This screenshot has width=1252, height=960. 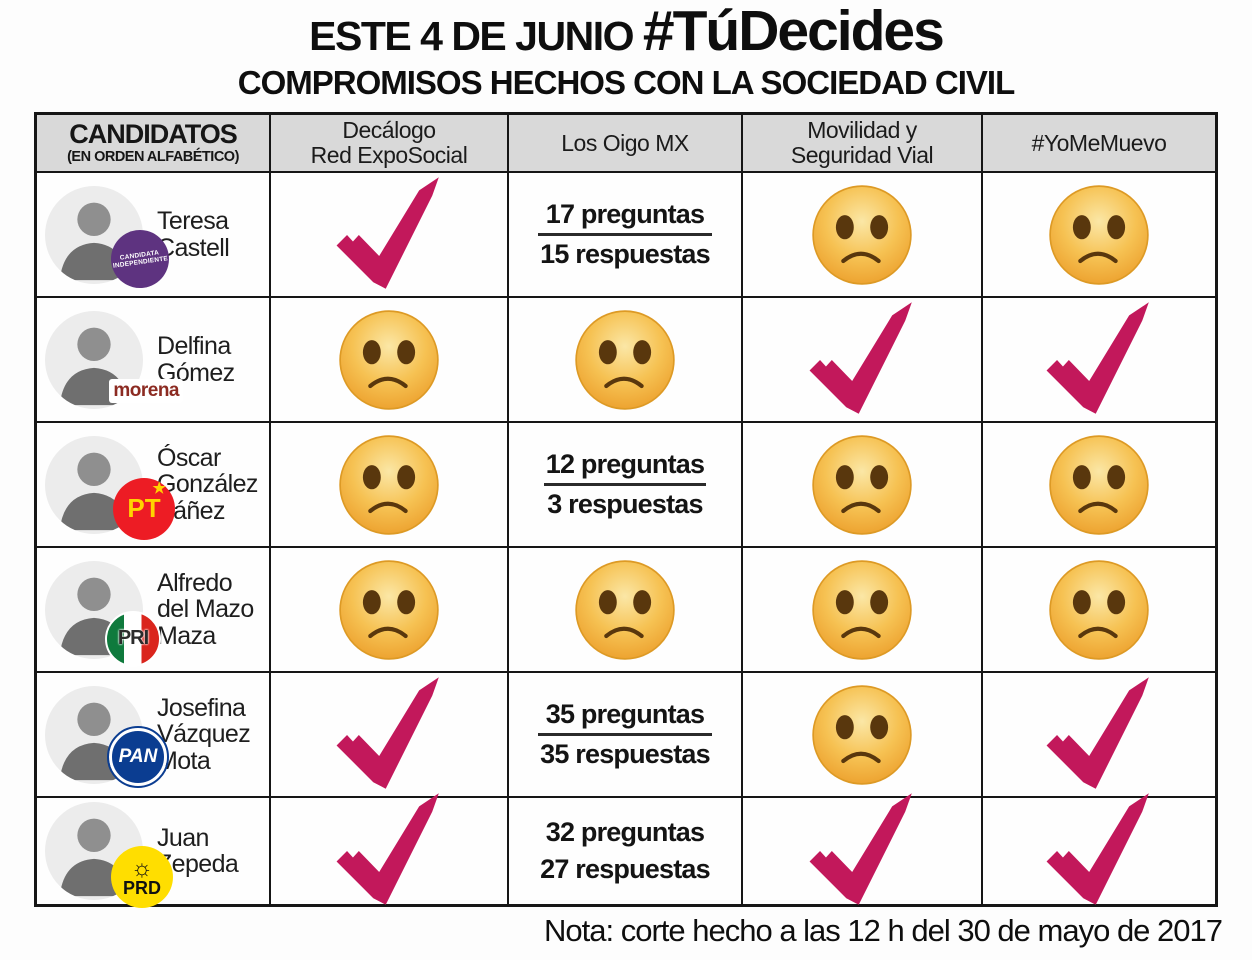 I want to click on sun-icon: ☼, so click(x=142, y=869).